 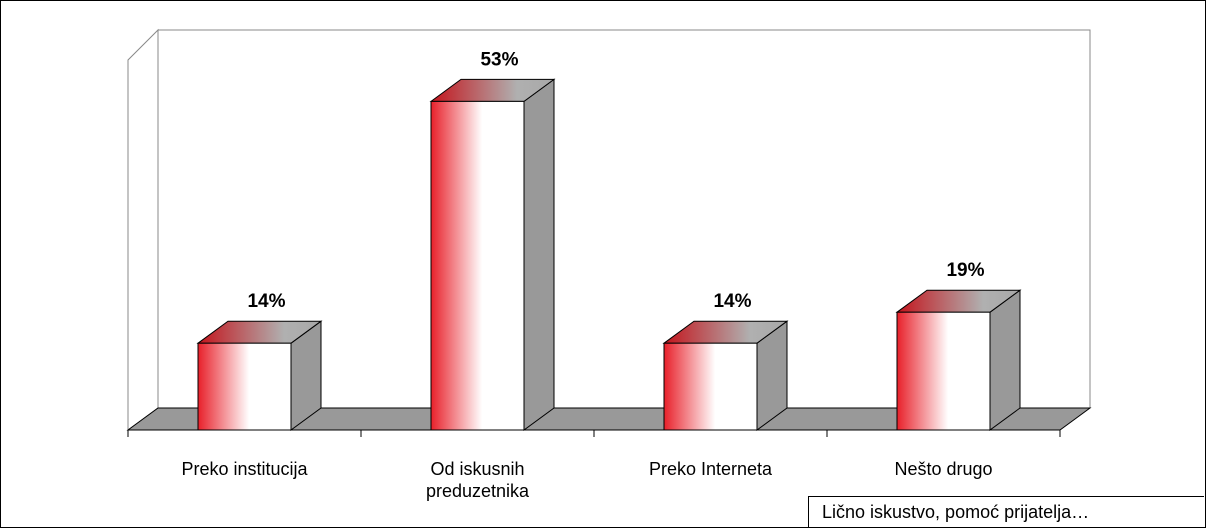 What do you see at coordinates (943, 469) in the screenshot?
I see `x-tick-label: Nešto drugo` at bounding box center [943, 469].